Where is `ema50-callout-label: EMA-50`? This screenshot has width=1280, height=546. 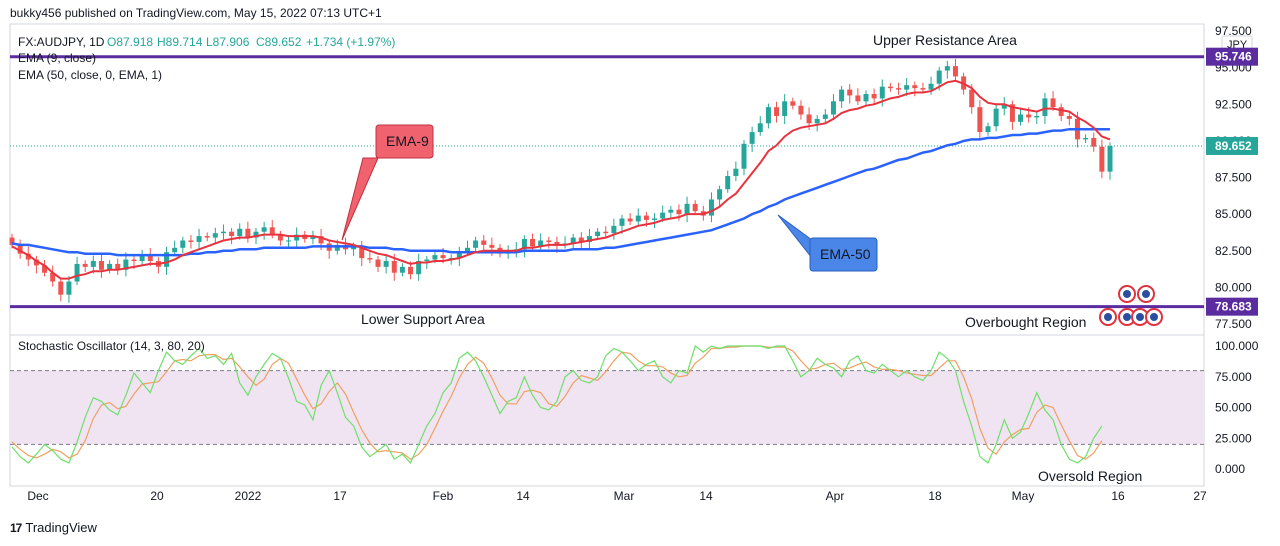 ema50-callout-label: EMA-50 is located at coordinates (845, 254).